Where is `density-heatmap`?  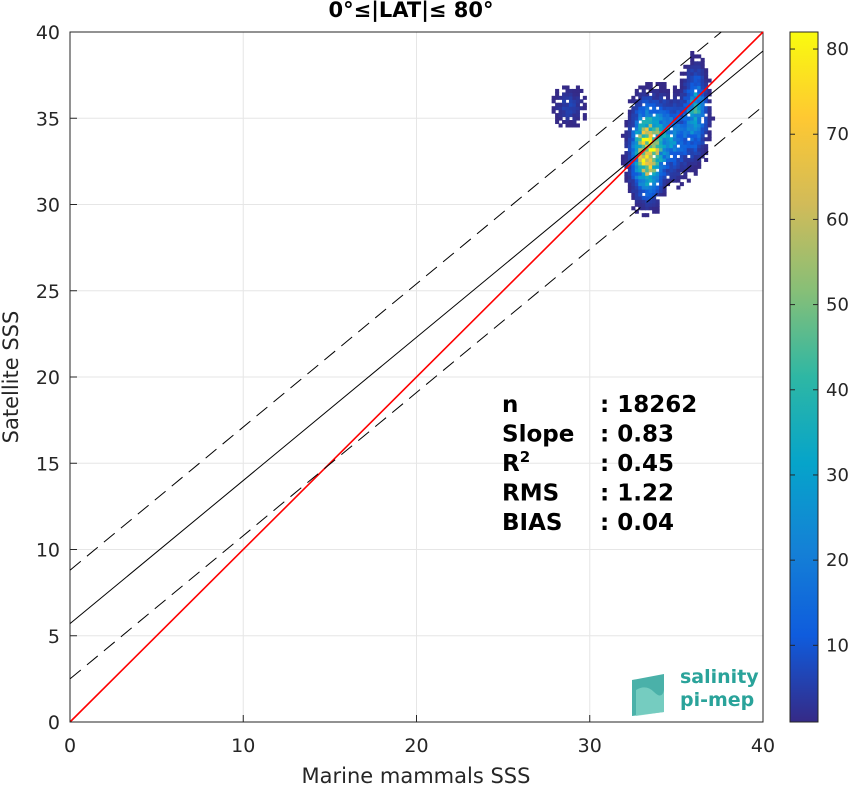 density-heatmap is located at coordinates (633, 134).